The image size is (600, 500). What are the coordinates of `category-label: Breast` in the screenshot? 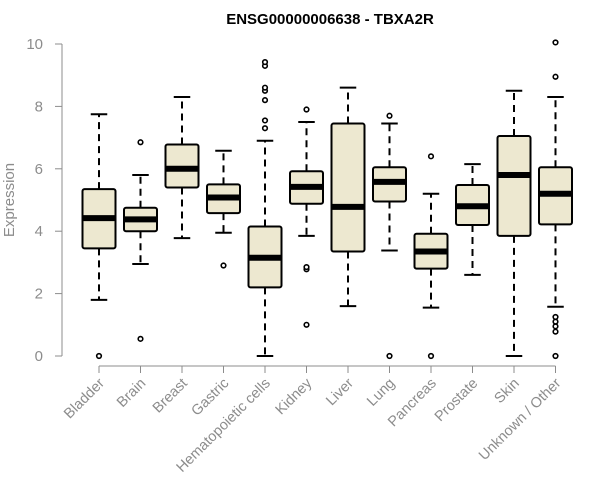 It's located at (170, 396).